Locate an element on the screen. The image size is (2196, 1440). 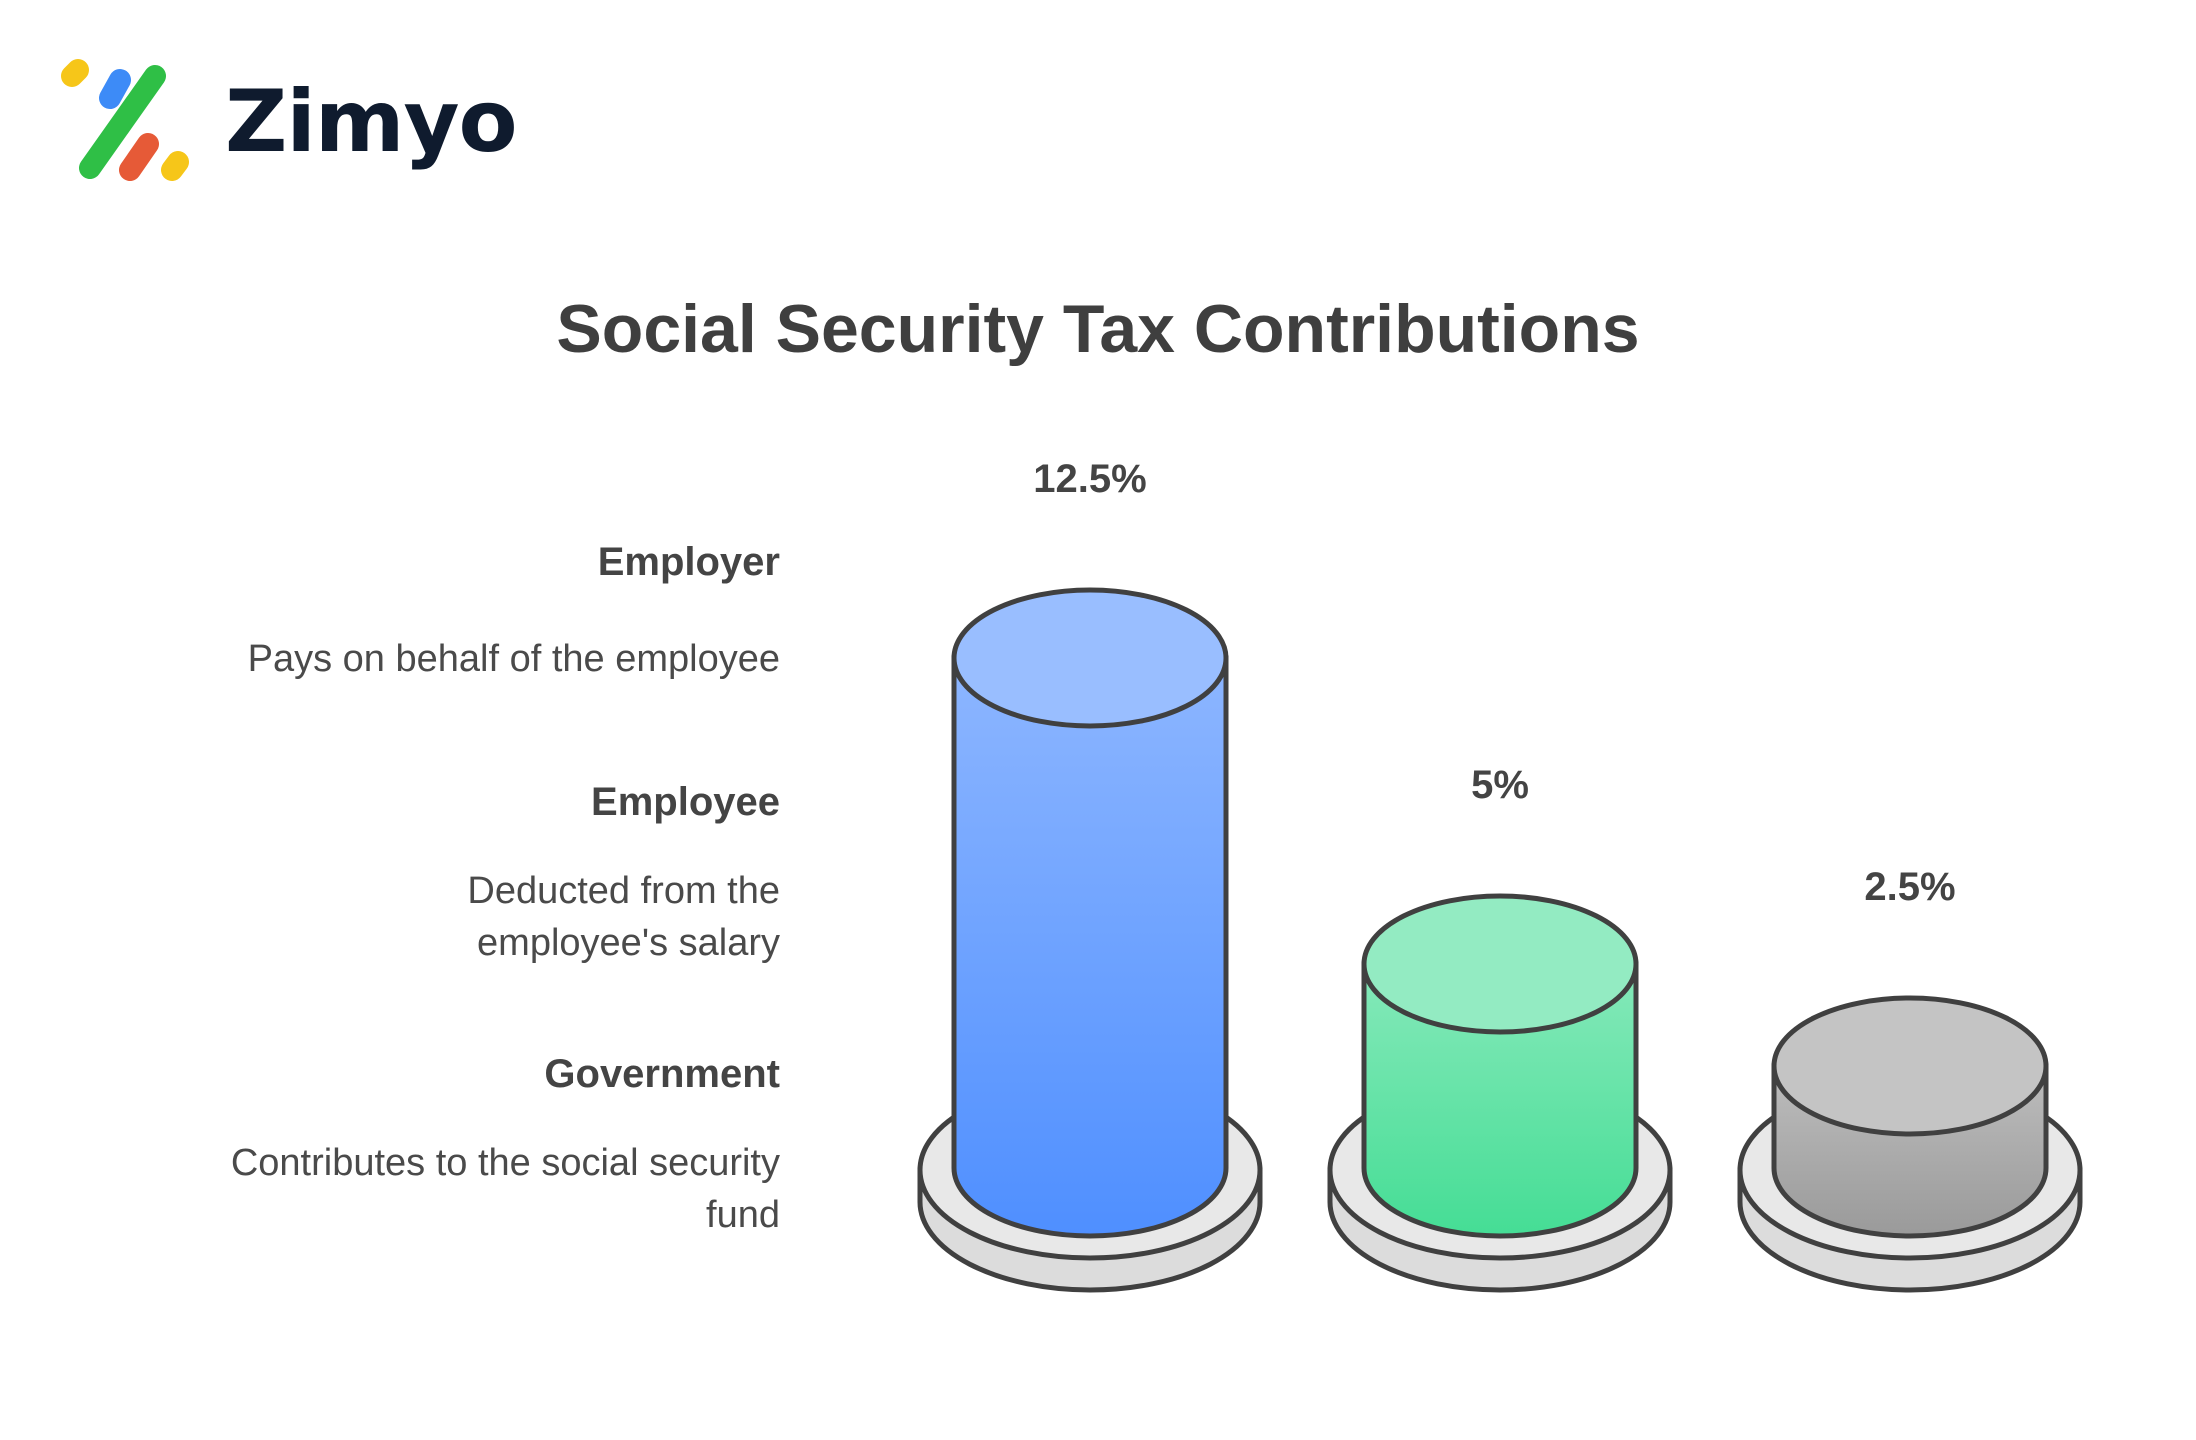
legend-entry-employer: Employer Pays on behalf of the employee is located at coordinates (440, 612).